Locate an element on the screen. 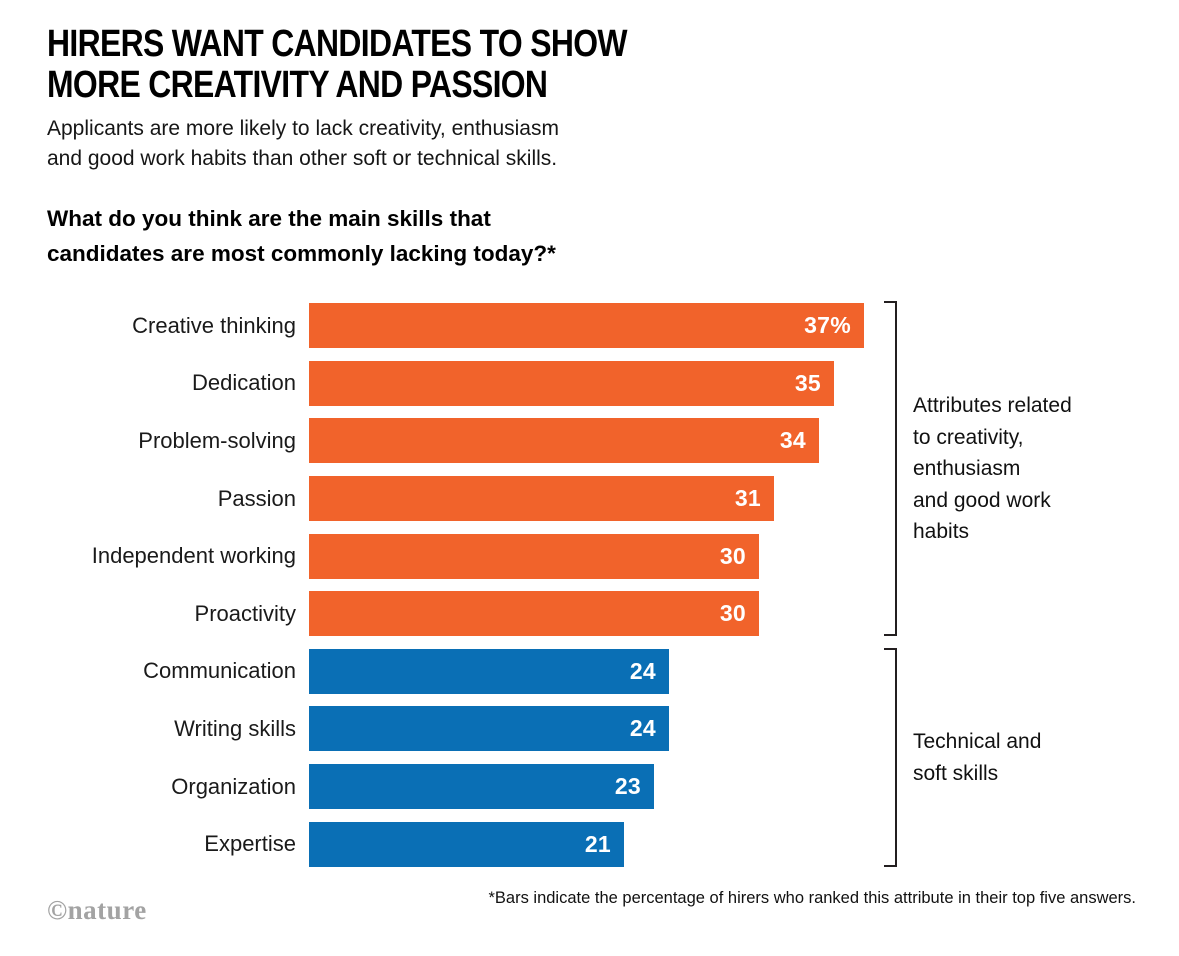 This screenshot has width=1179, height=956. bar-row: Passion 31 is located at coordinates (455, 499).